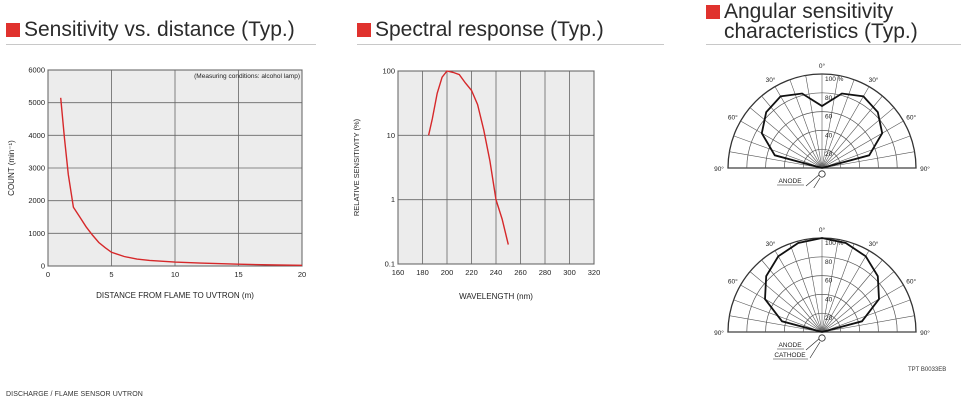  I want to click on y-tick-label: 2000, so click(36, 200).